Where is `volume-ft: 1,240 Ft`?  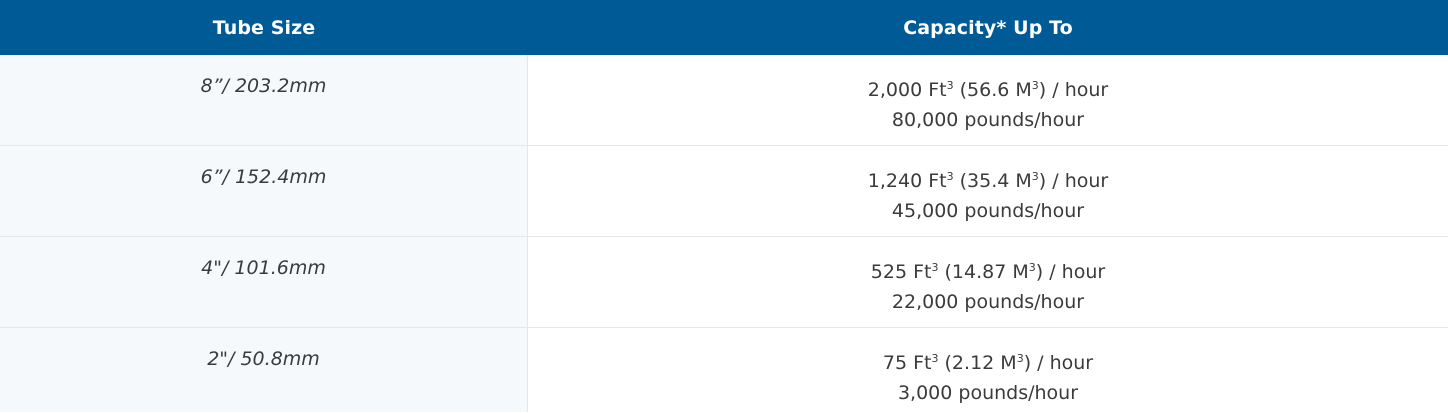 volume-ft: 1,240 Ft is located at coordinates (907, 181).